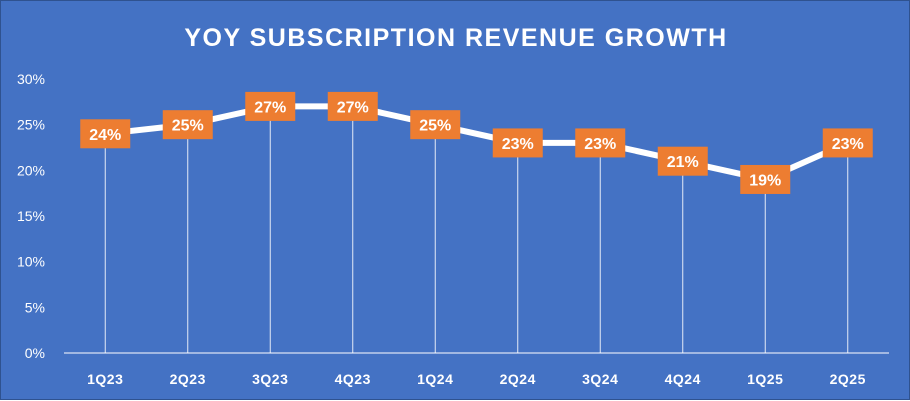 Image resolution: width=910 pixels, height=401 pixels. Describe the element at coordinates (105, 379) in the screenshot. I see `x-tick-label: 1Q23` at that location.